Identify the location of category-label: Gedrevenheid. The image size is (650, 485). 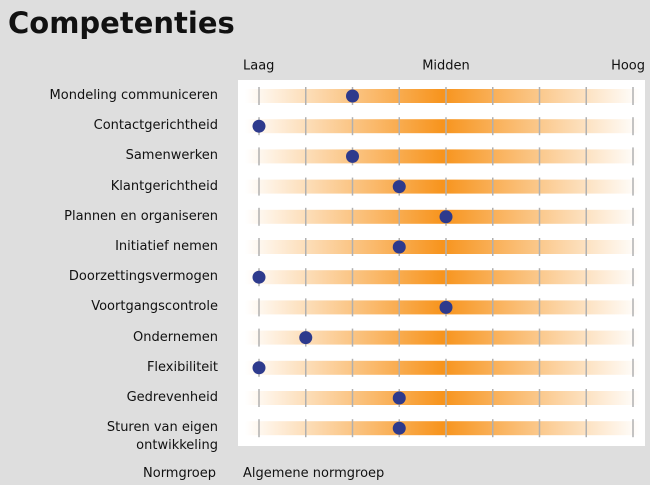
(172, 397).